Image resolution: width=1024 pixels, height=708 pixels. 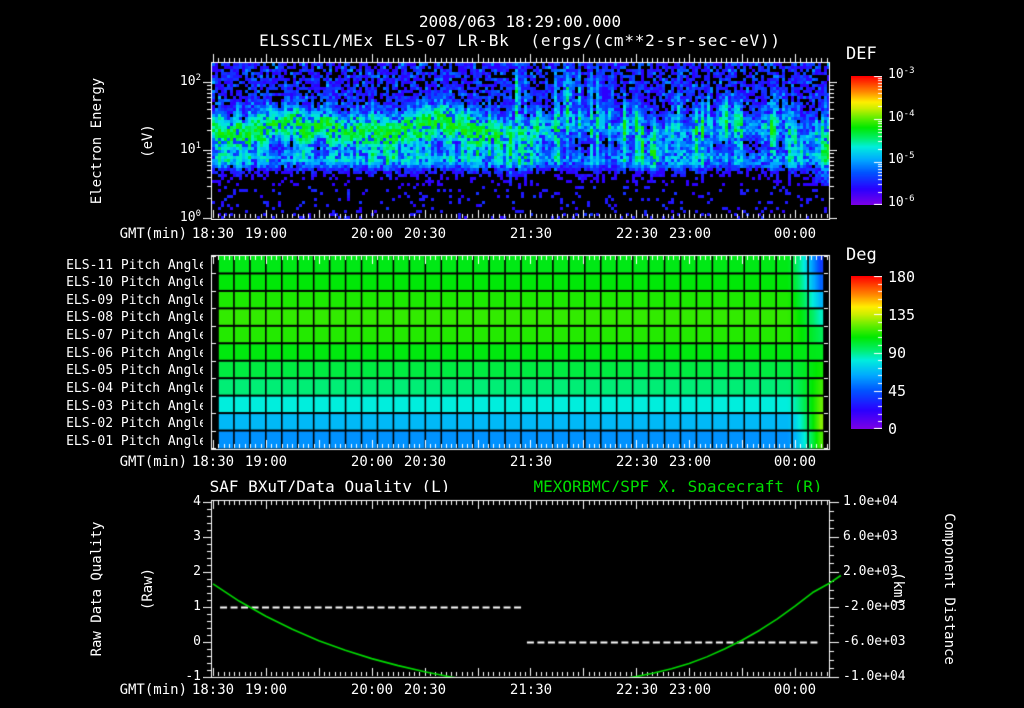 I want to click on row-label-els-01: ELS-01 Pitch Angle, so click(x=136, y=441).